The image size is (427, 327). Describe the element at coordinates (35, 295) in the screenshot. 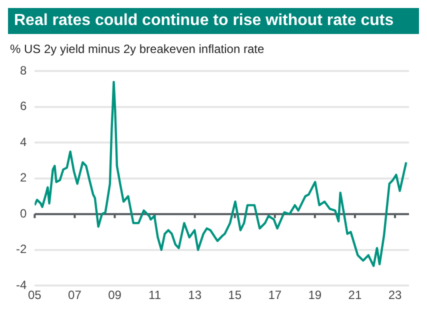

I see `x-tick-label: 05` at that location.